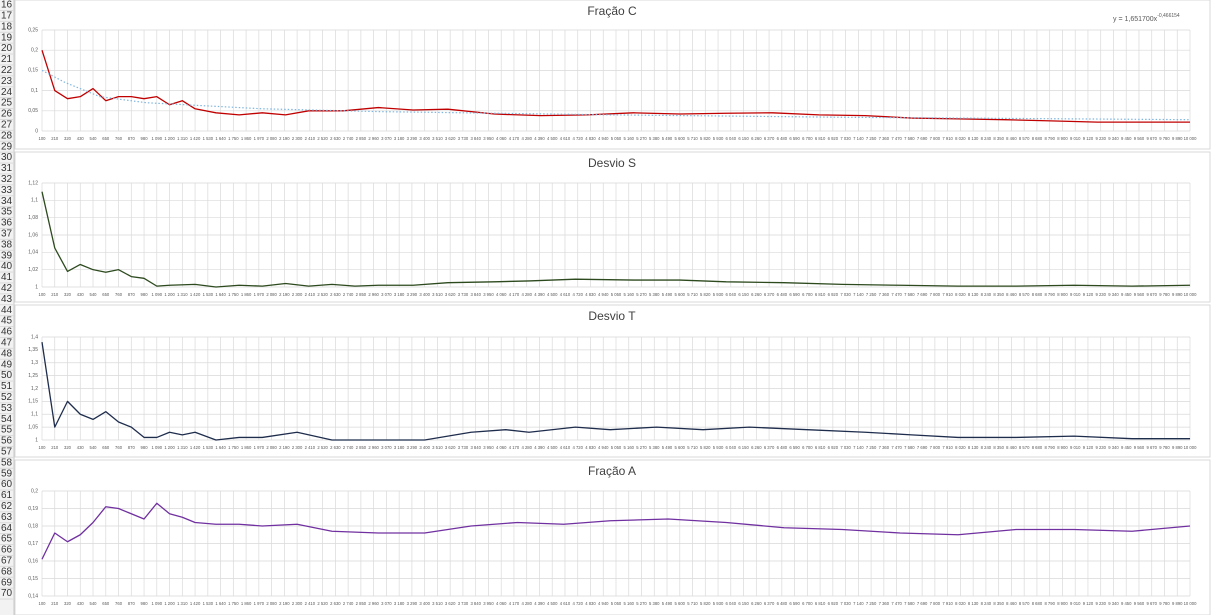 Image resolution: width=1211 pixels, height=615 pixels. What do you see at coordinates (7, 5) in the screenshot?
I see `row-number: 16` at bounding box center [7, 5].